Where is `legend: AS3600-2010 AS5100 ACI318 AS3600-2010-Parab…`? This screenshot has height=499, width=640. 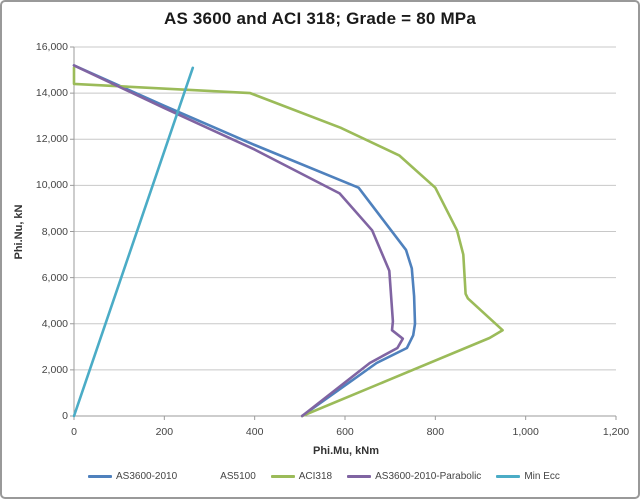
legend: AS3600-2010 AS5100 ACI318 AS3600-2010-Parab… is located at coordinates (324, 476).